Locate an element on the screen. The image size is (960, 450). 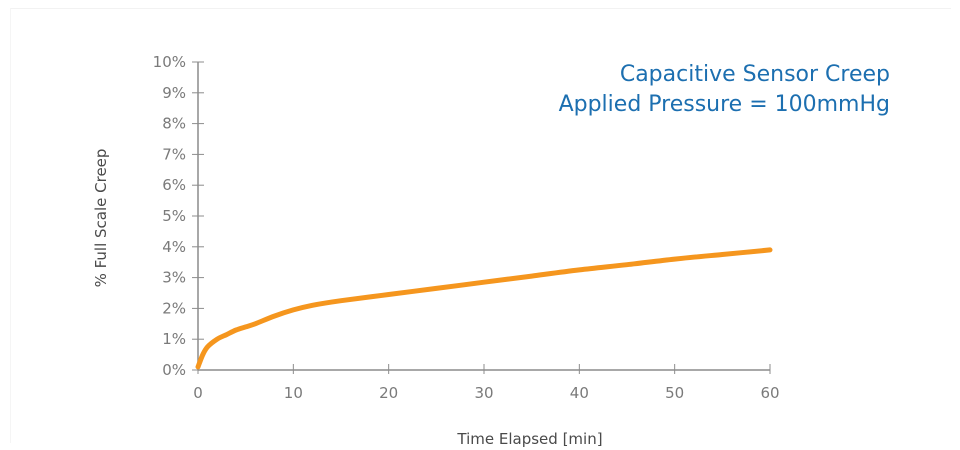
x-tick-label: 40 is located at coordinates (579, 393).